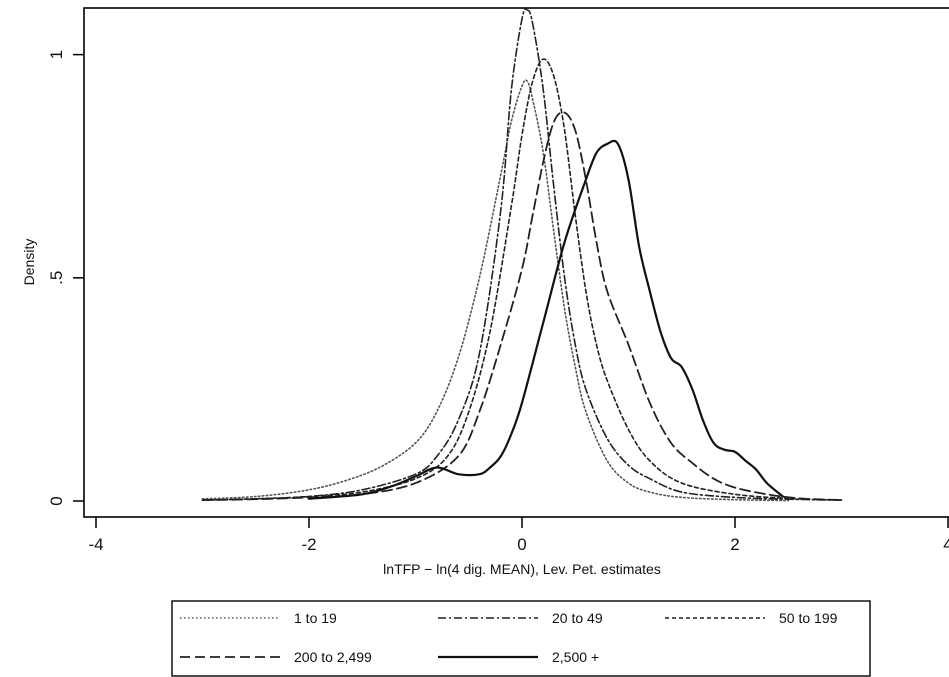  Describe the element at coordinates (751, 618) in the screenshot. I see `legend-item: 50 to 199` at that location.